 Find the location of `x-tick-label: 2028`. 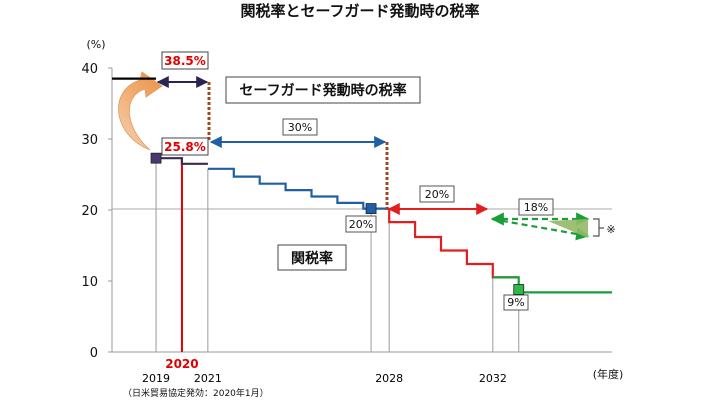

x-tick-label: 2028 is located at coordinates (389, 378).